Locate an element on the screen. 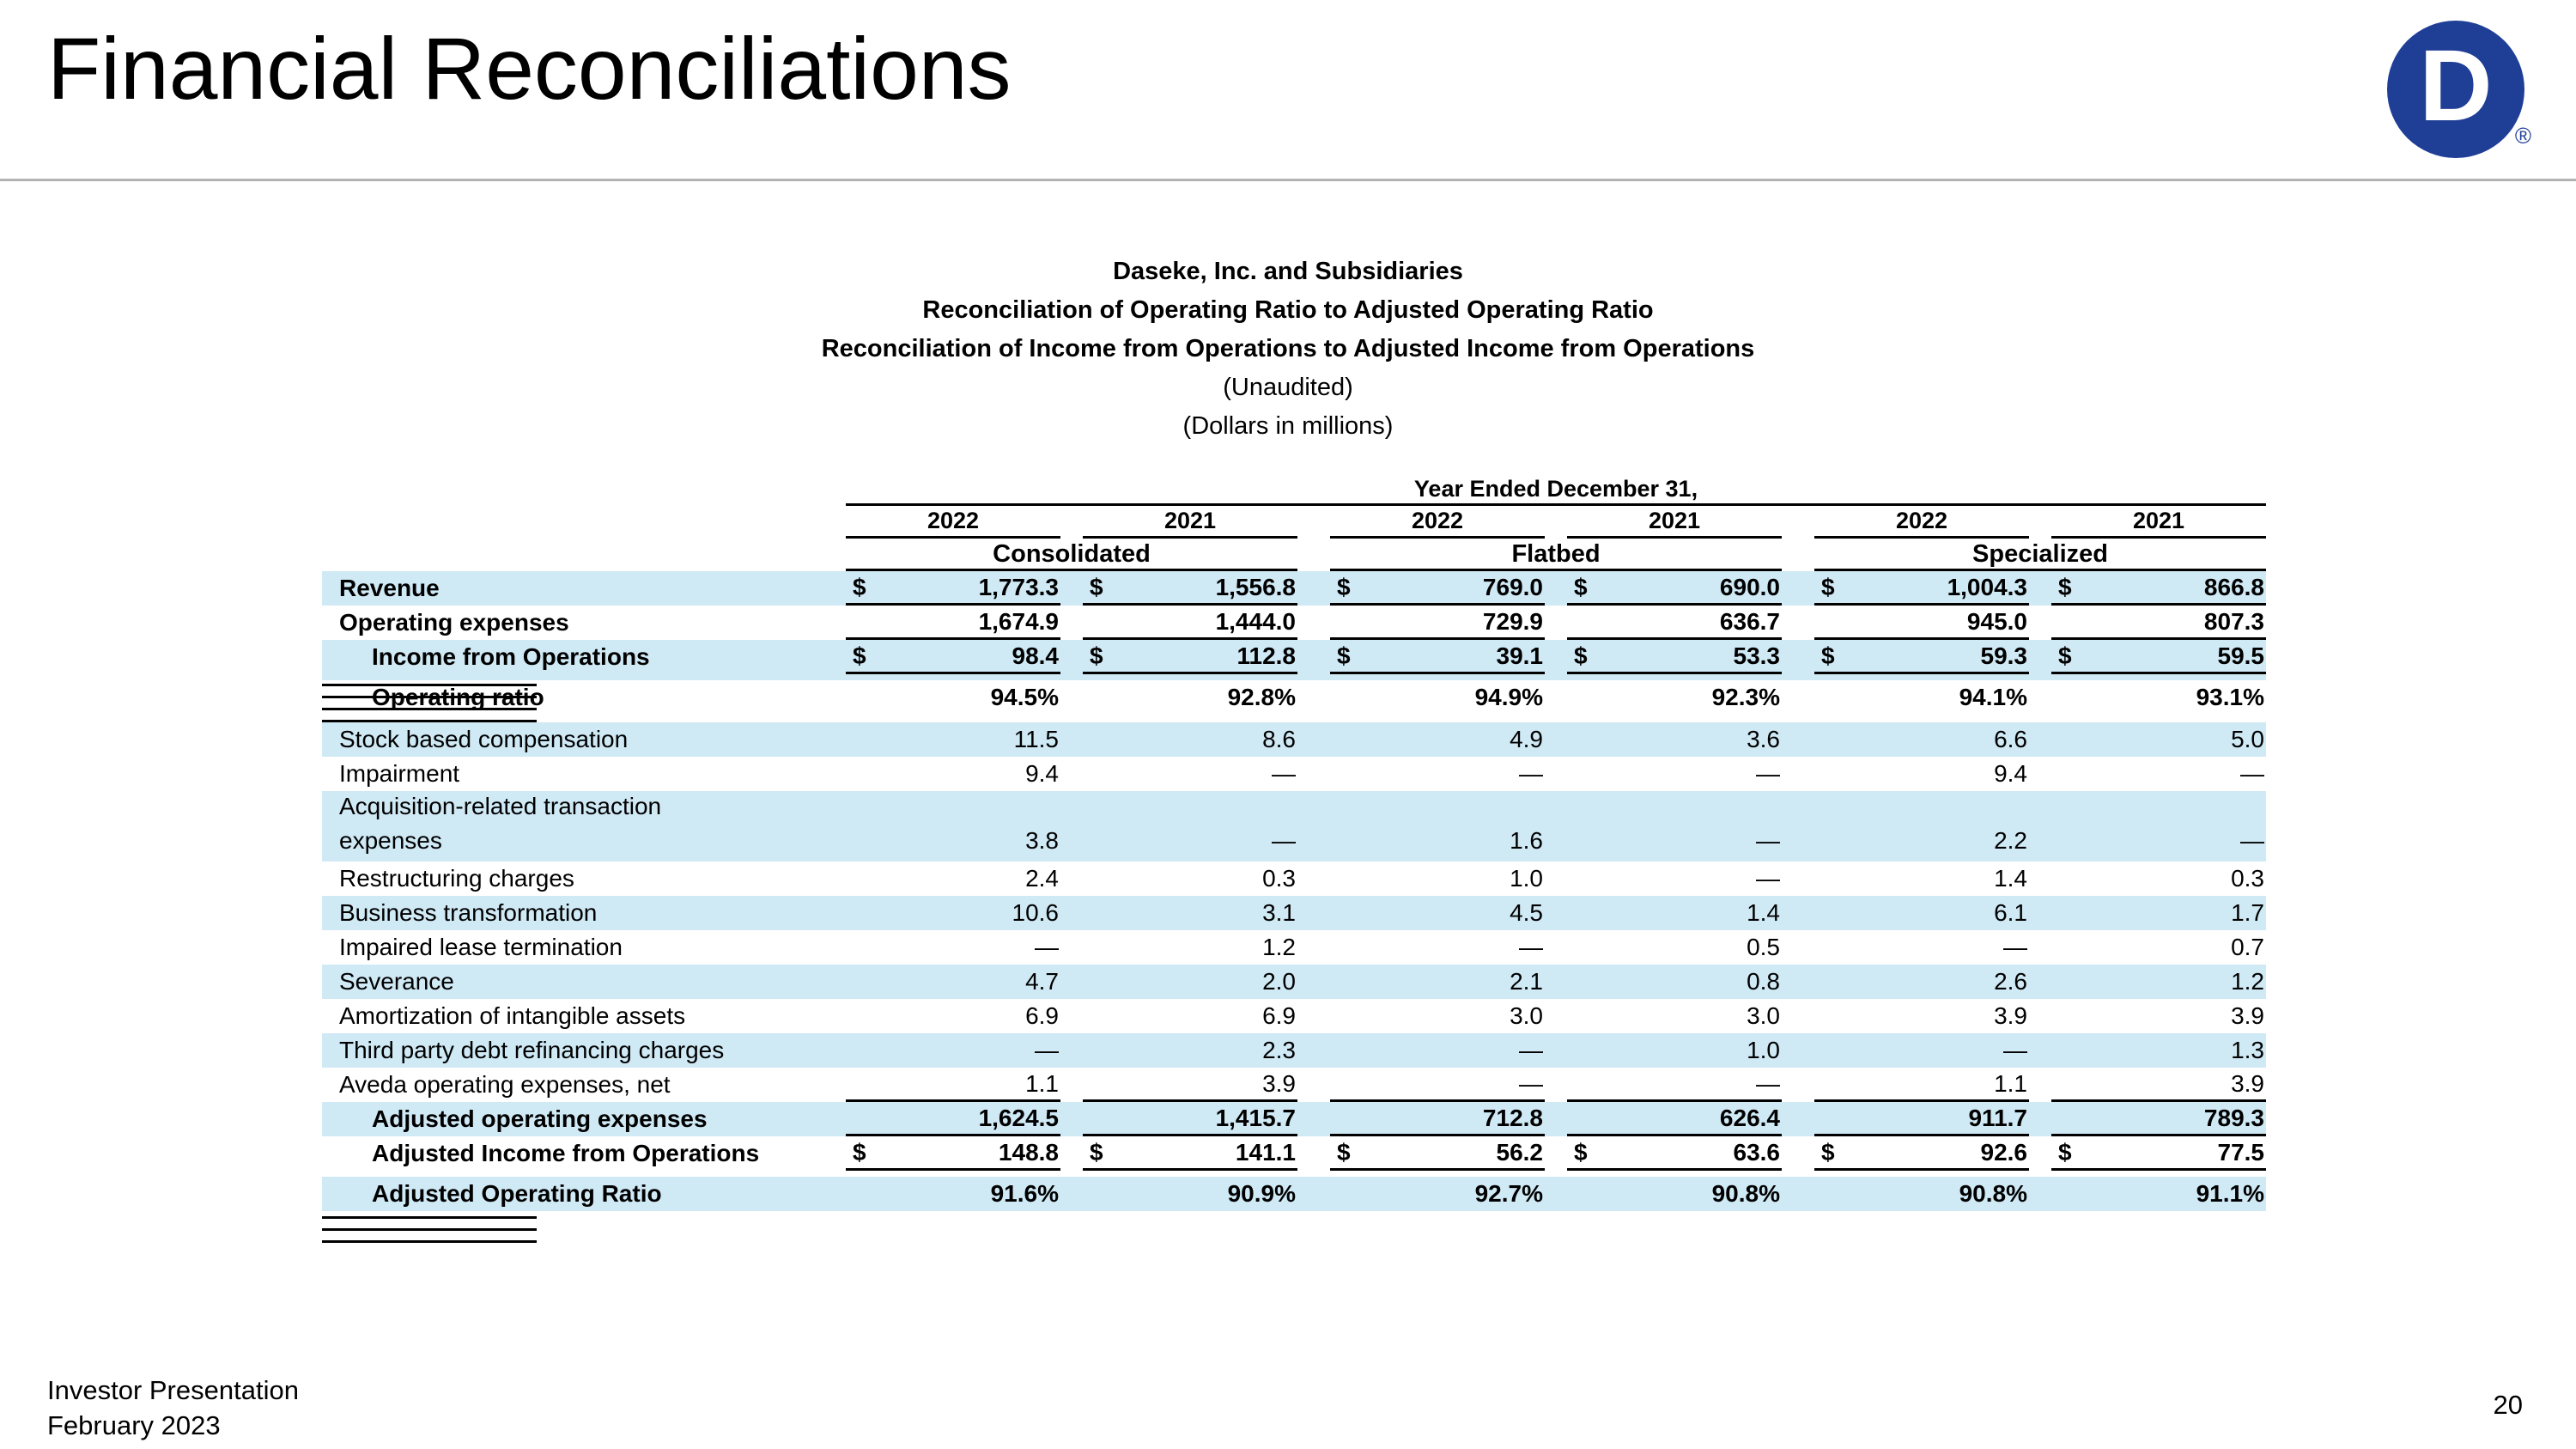  footer-text: Investor Presentation February 2023 is located at coordinates (173, 1408).